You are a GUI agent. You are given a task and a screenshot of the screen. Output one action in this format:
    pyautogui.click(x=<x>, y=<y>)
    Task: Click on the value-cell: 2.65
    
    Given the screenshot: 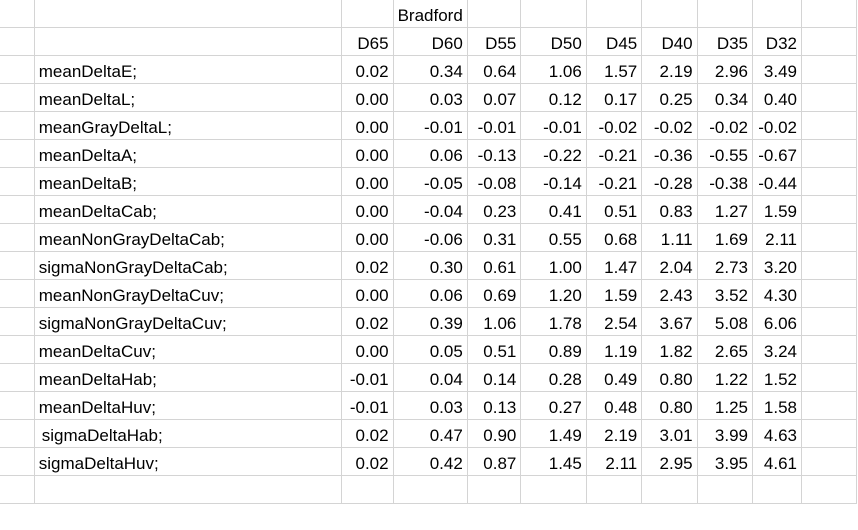 What is the action you would take?
    pyautogui.click(x=725, y=349)
    